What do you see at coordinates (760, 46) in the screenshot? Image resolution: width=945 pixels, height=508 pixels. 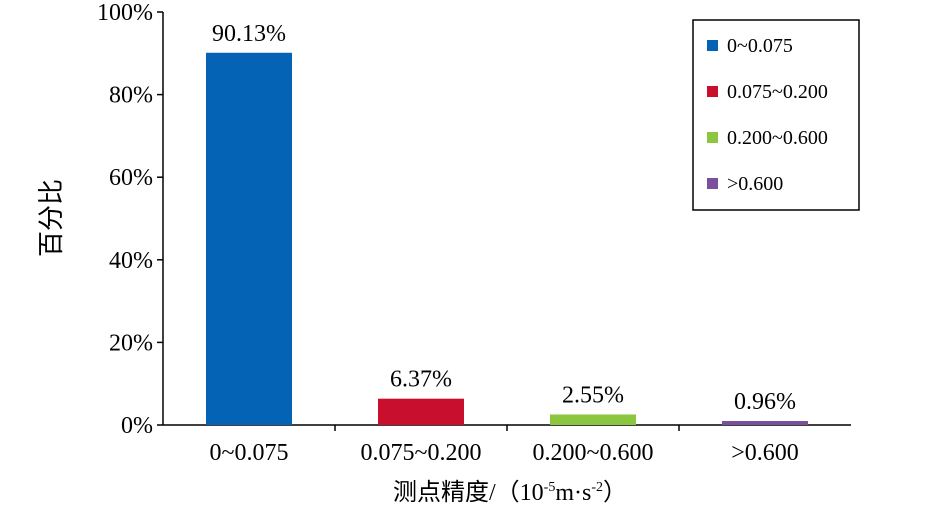 I see `legend-label: 0~0.075` at bounding box center [760, 46].